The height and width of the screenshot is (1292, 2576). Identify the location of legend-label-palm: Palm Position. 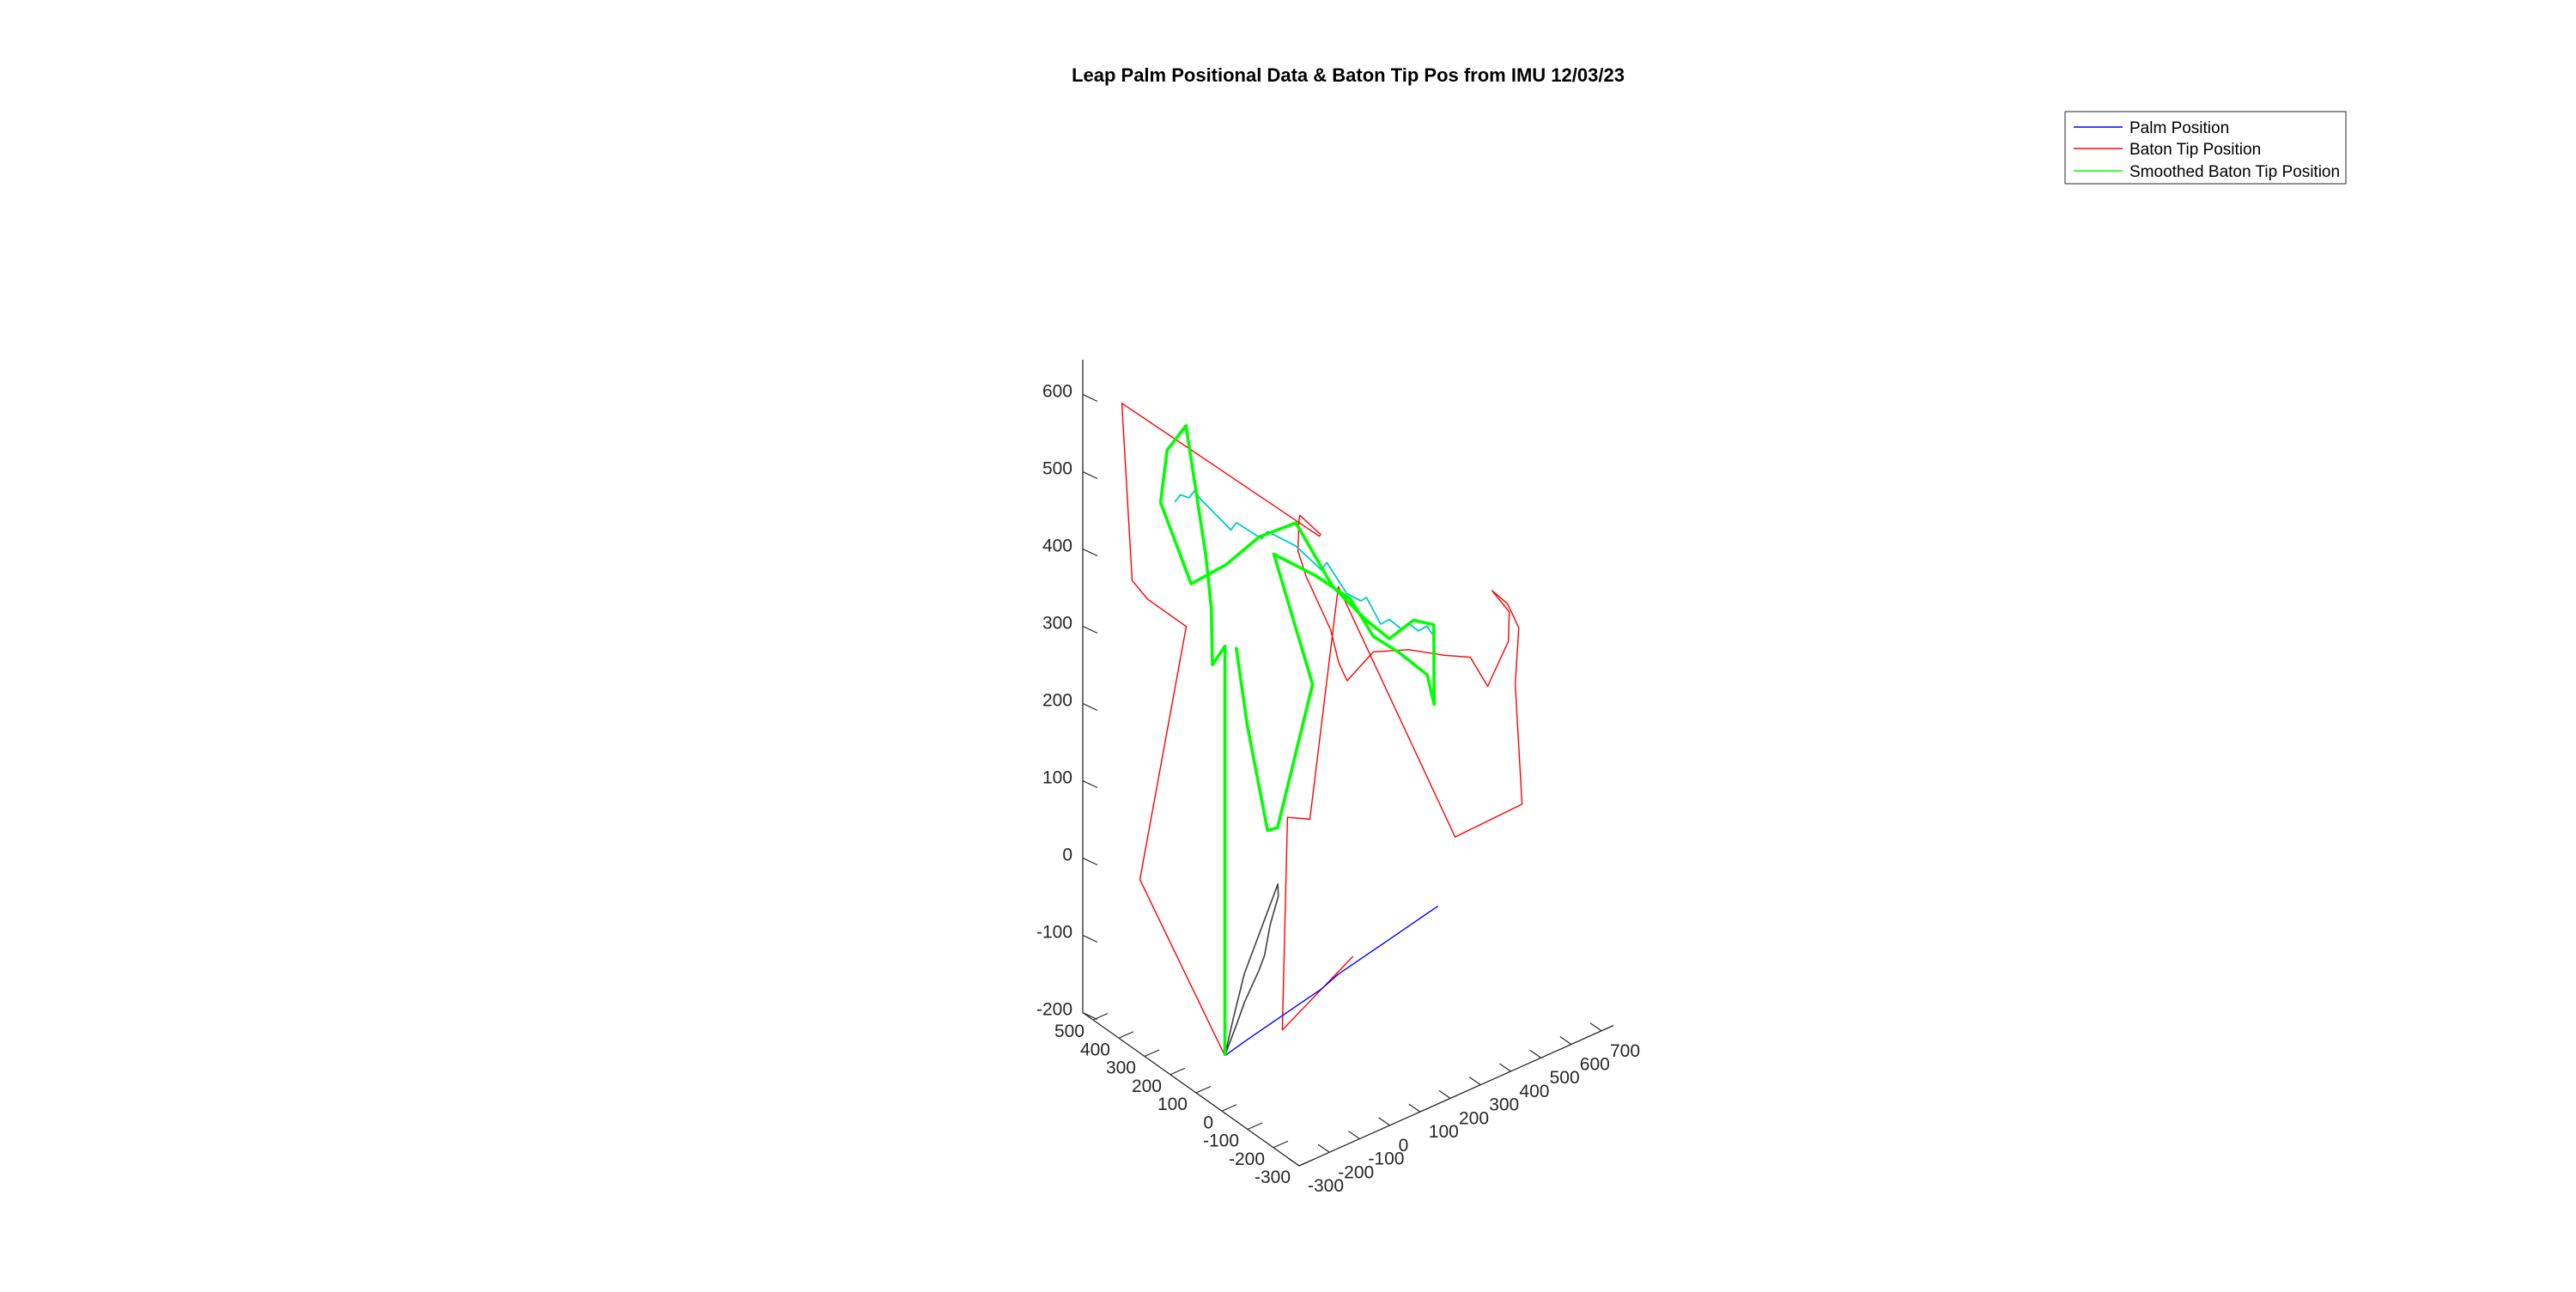
(2179, 128).